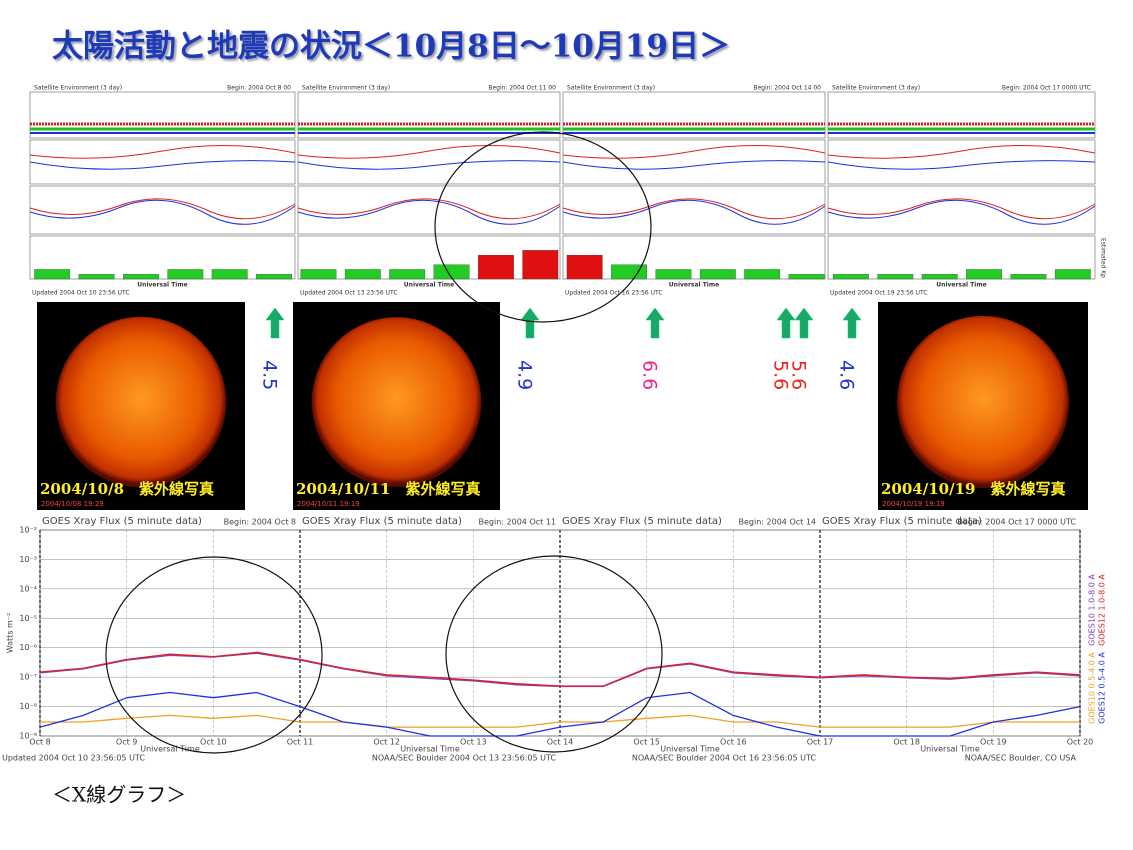 This screenshot has height=850, width=1133. Describe the element at coordinates (391, 47) in the screenshot. I see `slide-title: 太陽活動と地震の状況＜10月8日～10月19日＞` at that location.